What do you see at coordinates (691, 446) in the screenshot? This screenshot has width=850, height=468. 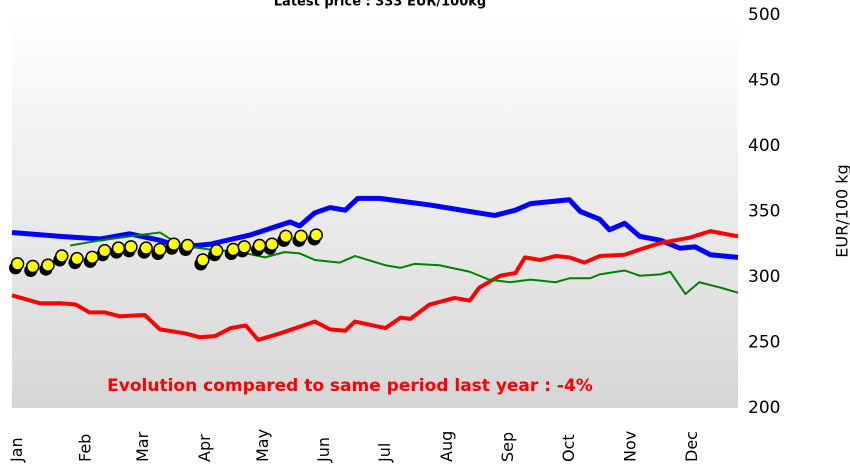 I see `x-tick-label: Dec` at bounding box center [691, 446].